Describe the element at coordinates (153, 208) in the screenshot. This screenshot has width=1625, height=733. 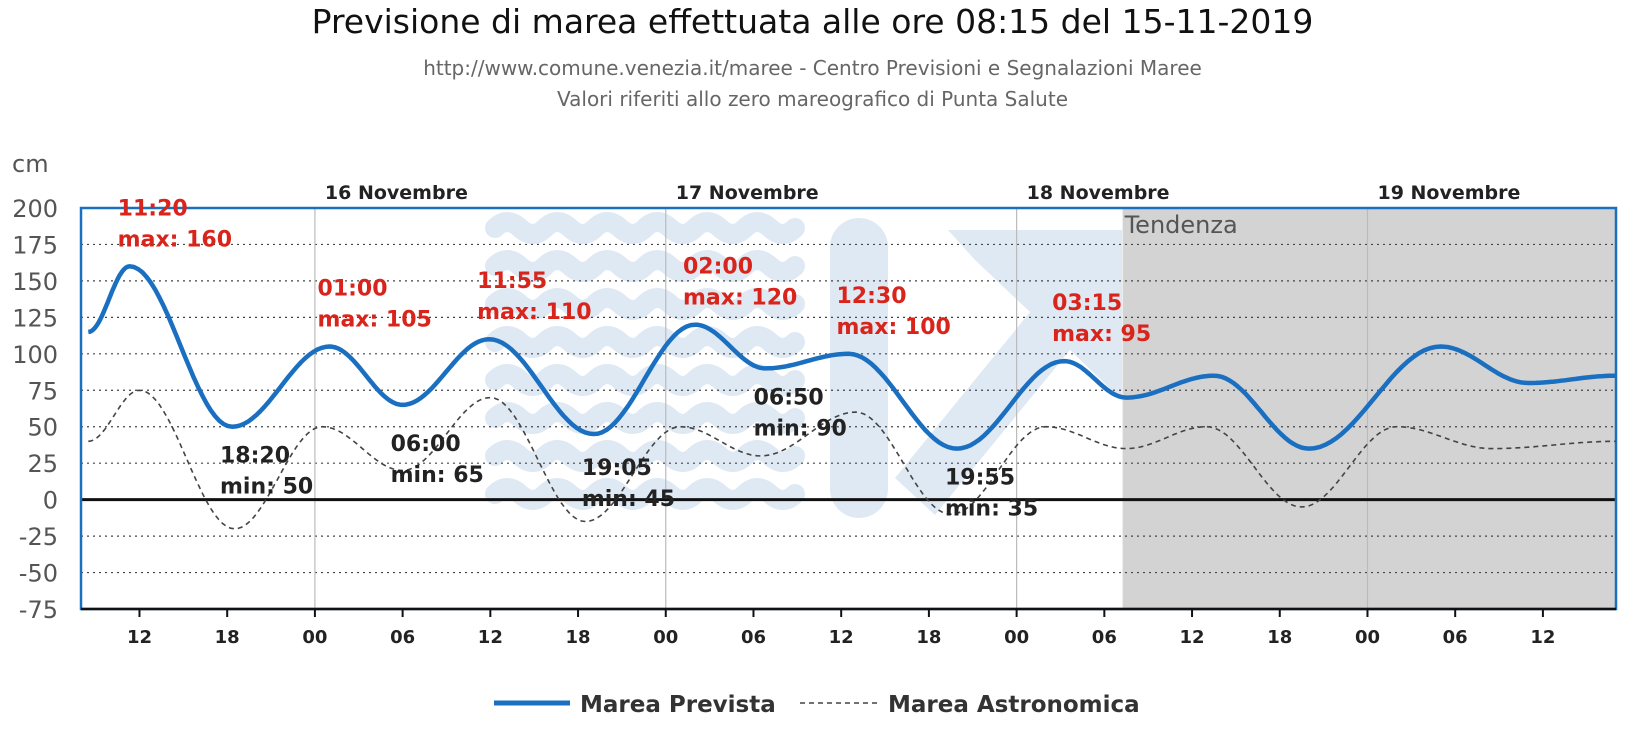
I see `max-annotation-time: 11:20` at that location.